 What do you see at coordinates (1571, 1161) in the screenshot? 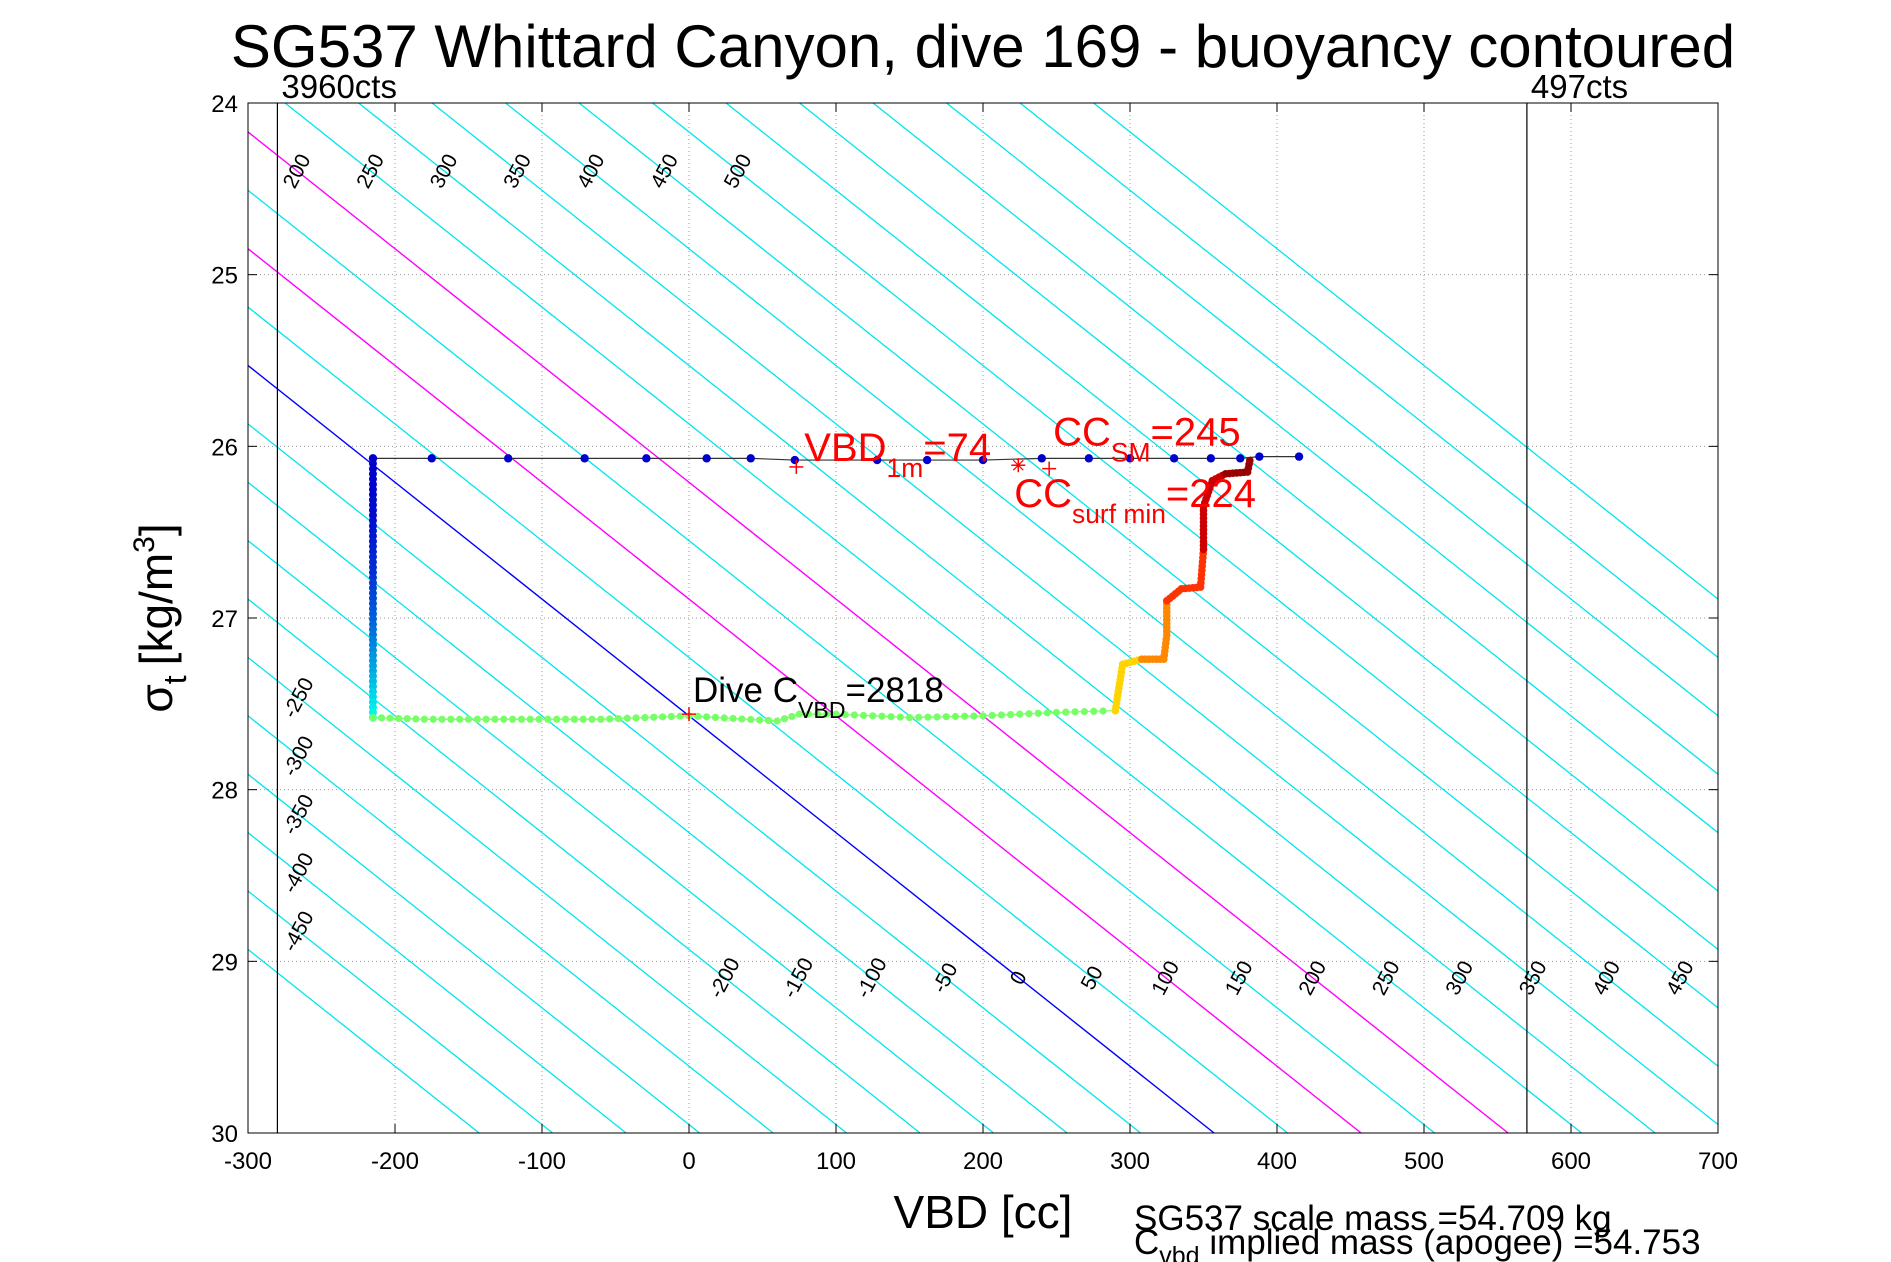
I see `x-tick-label: 600` at bounding box center [1571, 1161].